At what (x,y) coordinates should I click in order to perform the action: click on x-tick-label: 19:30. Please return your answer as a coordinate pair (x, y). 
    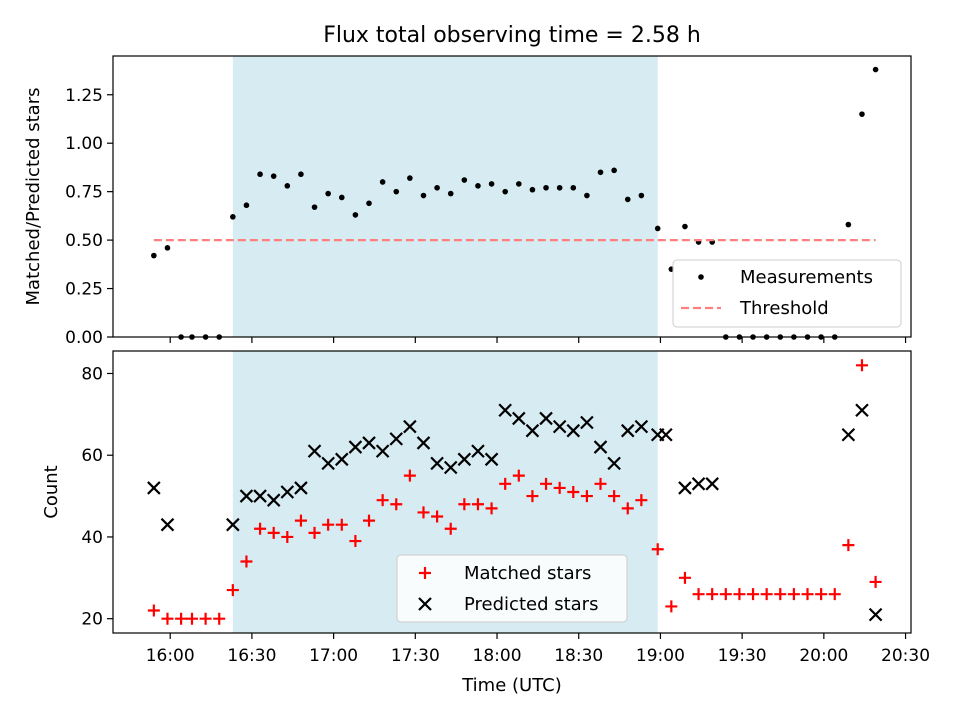
    Looking at the image, I should click on (742, 656).